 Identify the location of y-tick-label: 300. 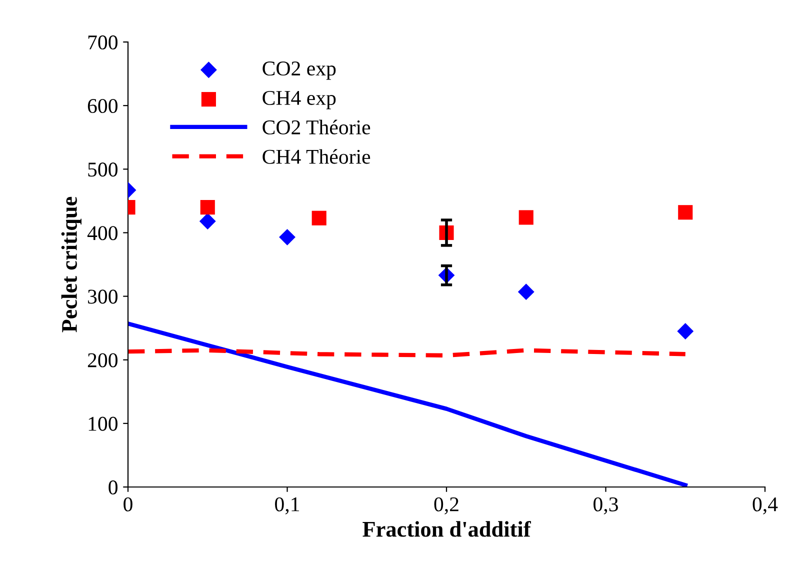
(103, 297).